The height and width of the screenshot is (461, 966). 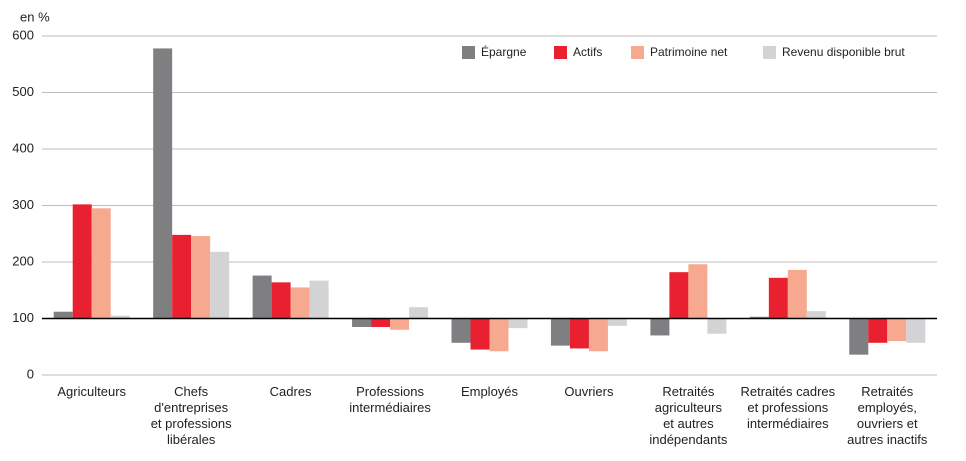 What do you see at coordinates (91, 391) in the screenshot?
I see `x-tick-label: Agriculteurs` at bounding box center [91, 391].